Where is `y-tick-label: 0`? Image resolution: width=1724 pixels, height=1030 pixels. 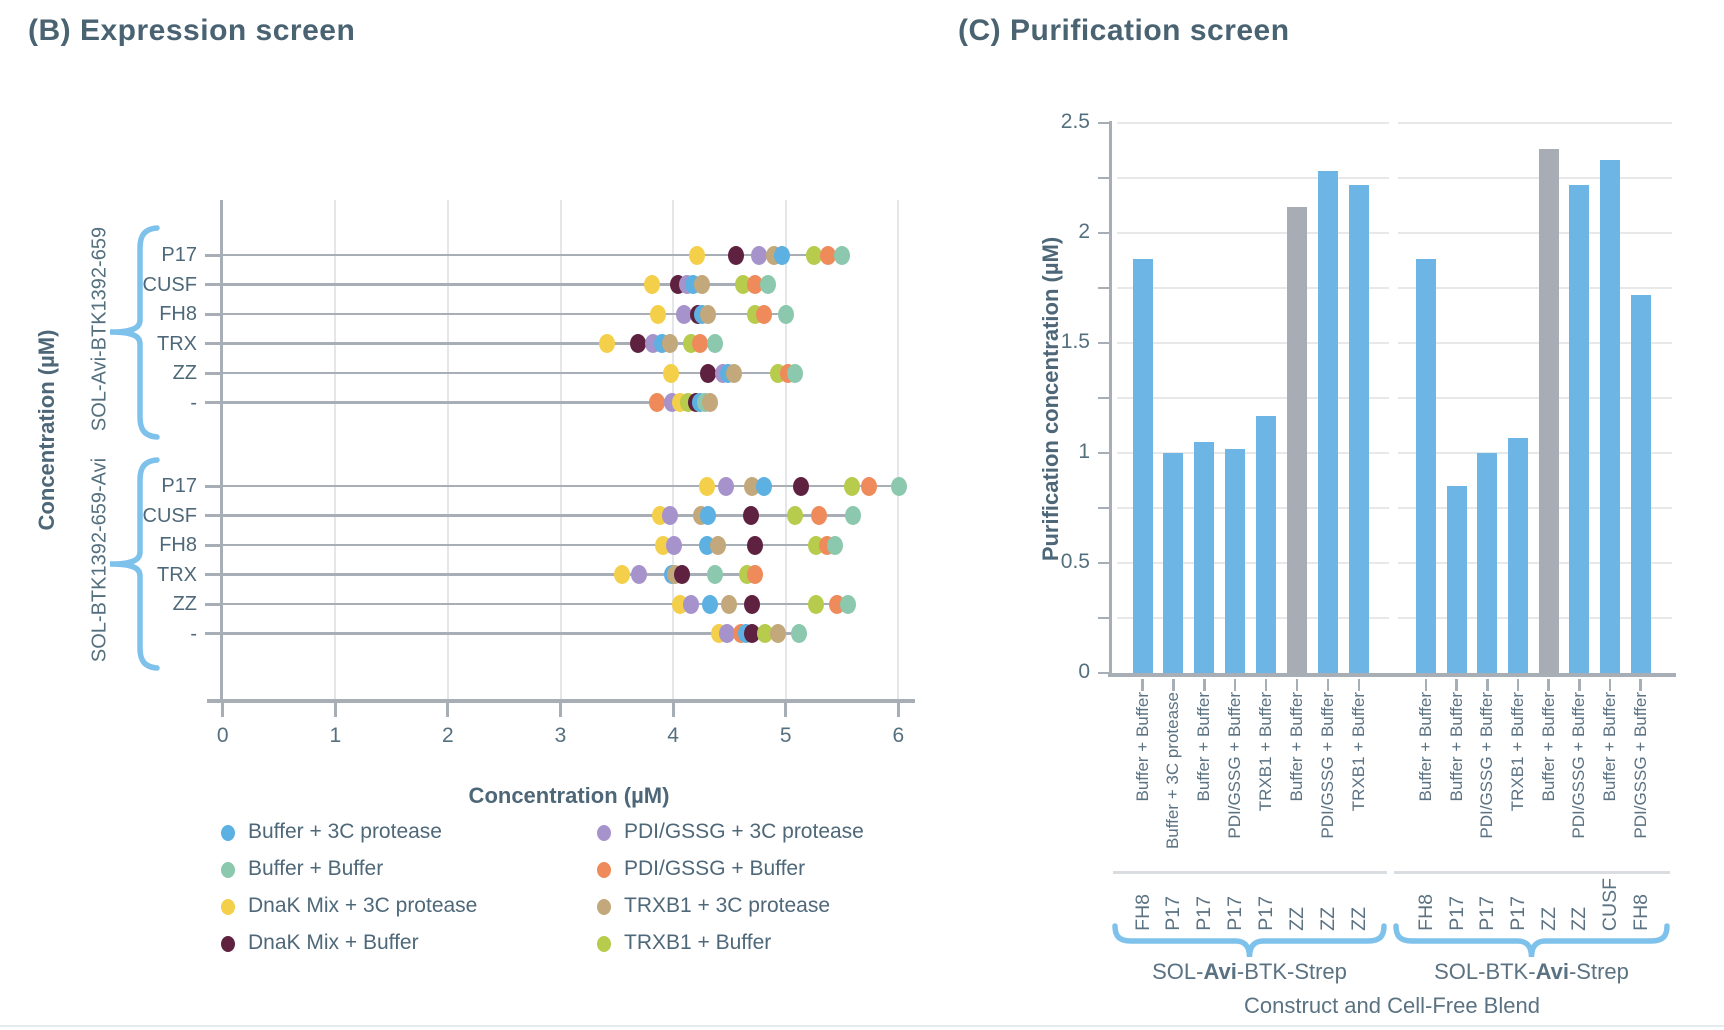 y-tick-label: 0 is located at coordinates (1084, 671).